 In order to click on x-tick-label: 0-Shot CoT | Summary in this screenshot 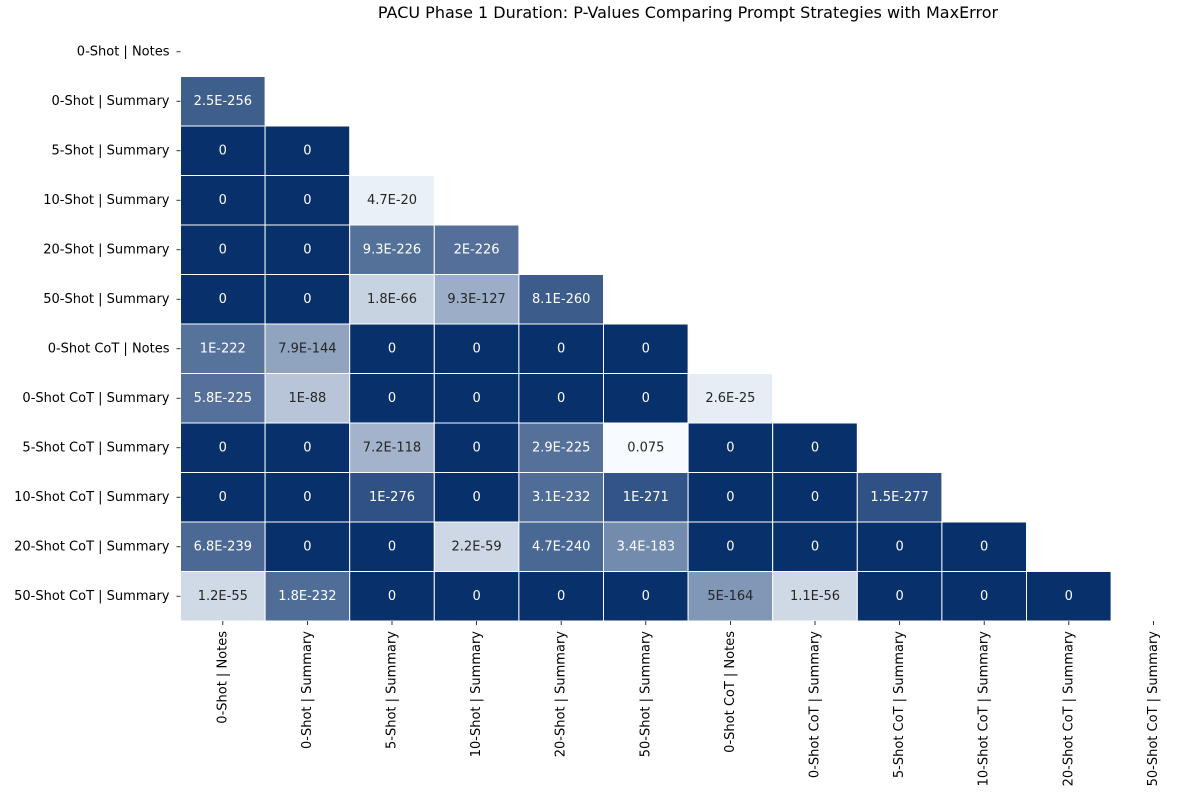, I will do `click(815, 704)`.